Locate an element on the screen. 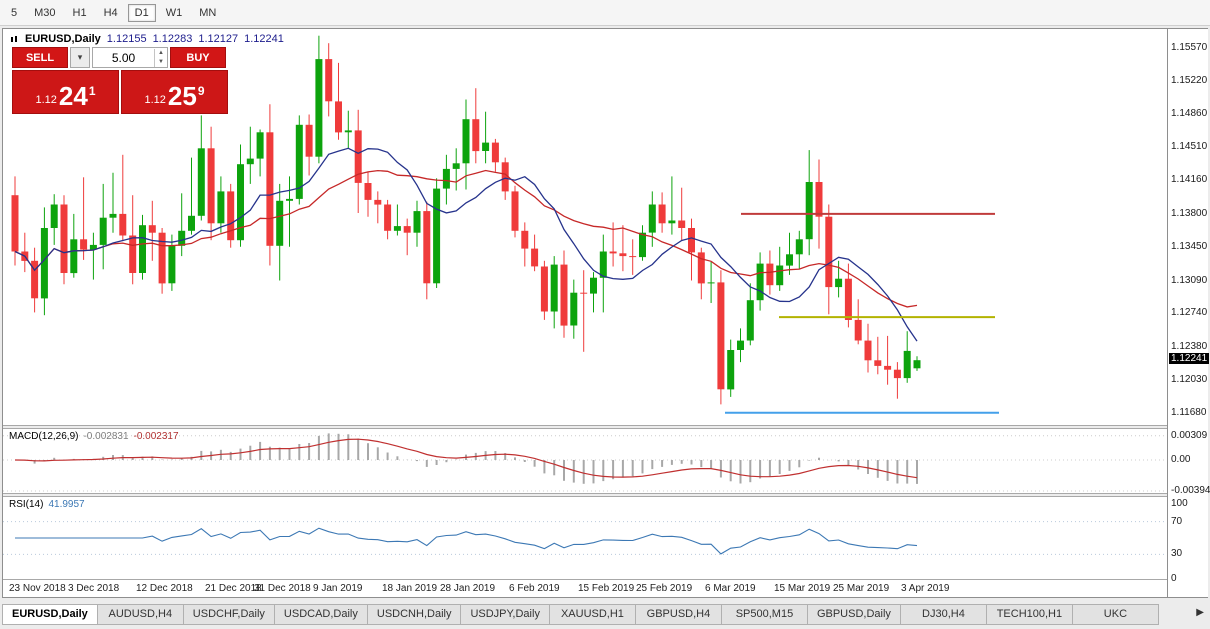  date-tick-label: 21 Dec 2018 is located at coordinates (233, 588).